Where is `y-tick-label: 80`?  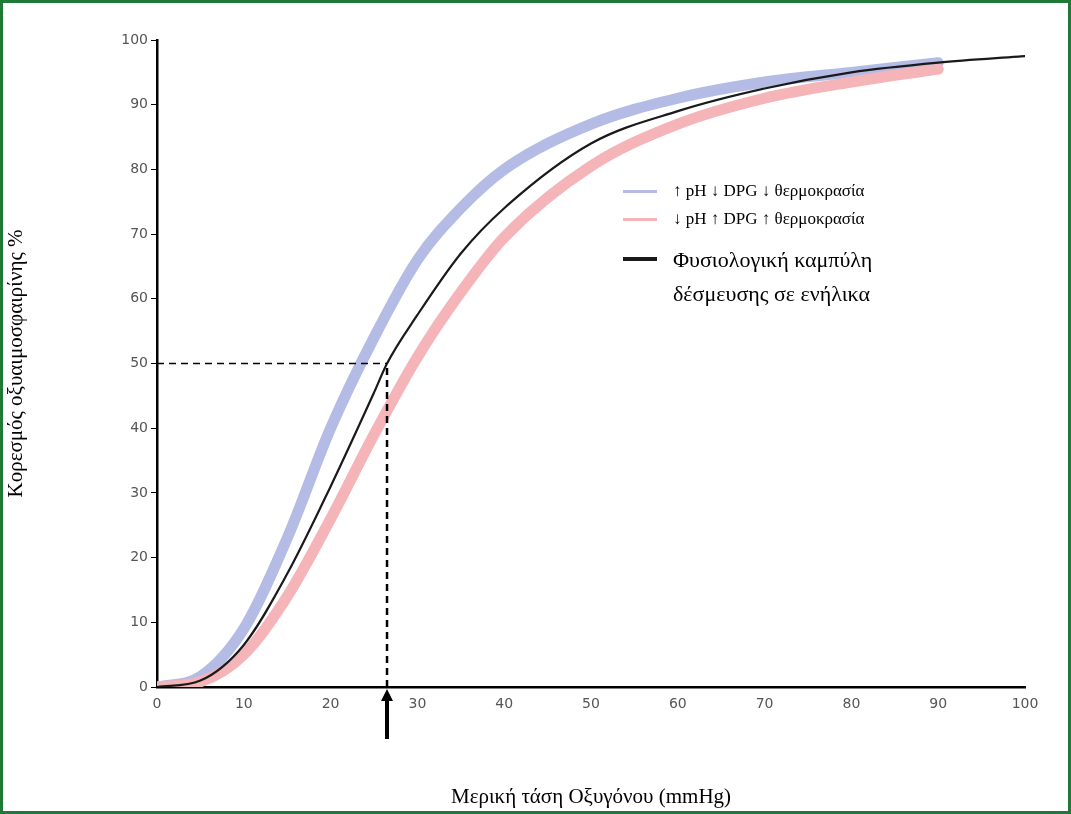
y-tick-label: 80 is located at coordinates (139, 168).